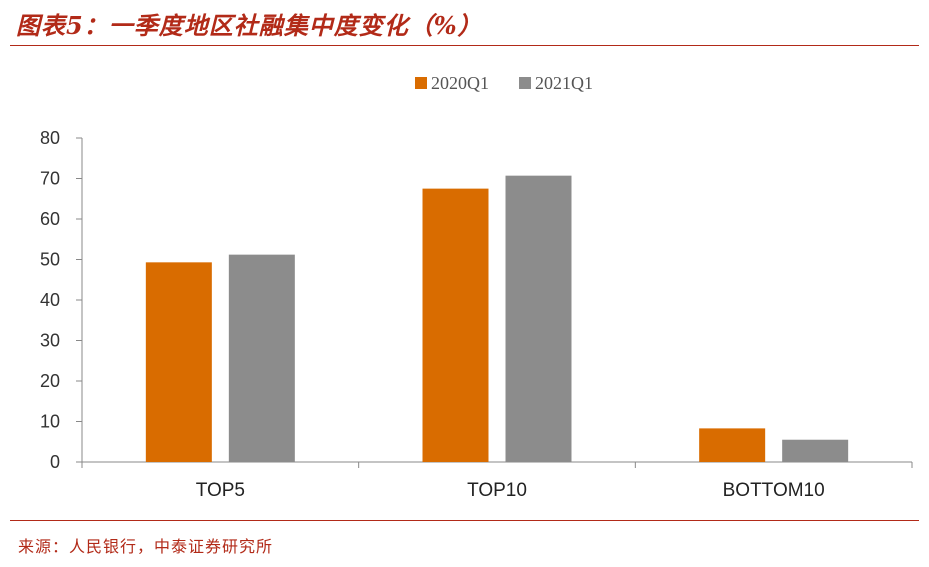 Image resolution: width=929 pixels, height=567 pixels. Describe the element at coordinates (455, 325) in the screenshot. I see `bar-2020Q1-TOP10` at that location.